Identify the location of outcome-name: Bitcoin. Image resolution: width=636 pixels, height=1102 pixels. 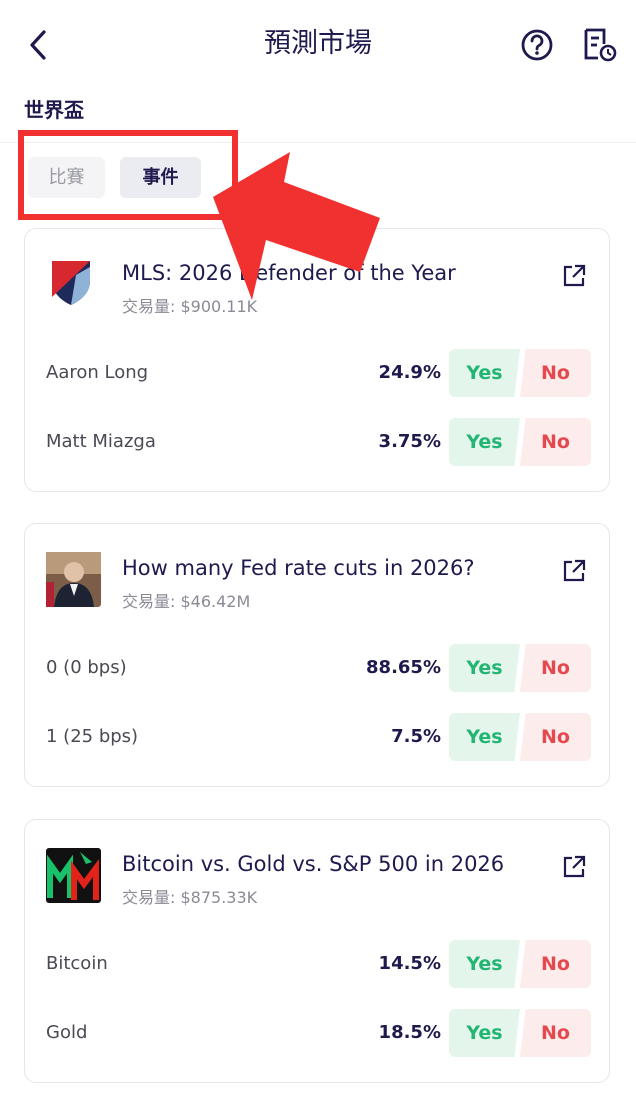
(77, 963).